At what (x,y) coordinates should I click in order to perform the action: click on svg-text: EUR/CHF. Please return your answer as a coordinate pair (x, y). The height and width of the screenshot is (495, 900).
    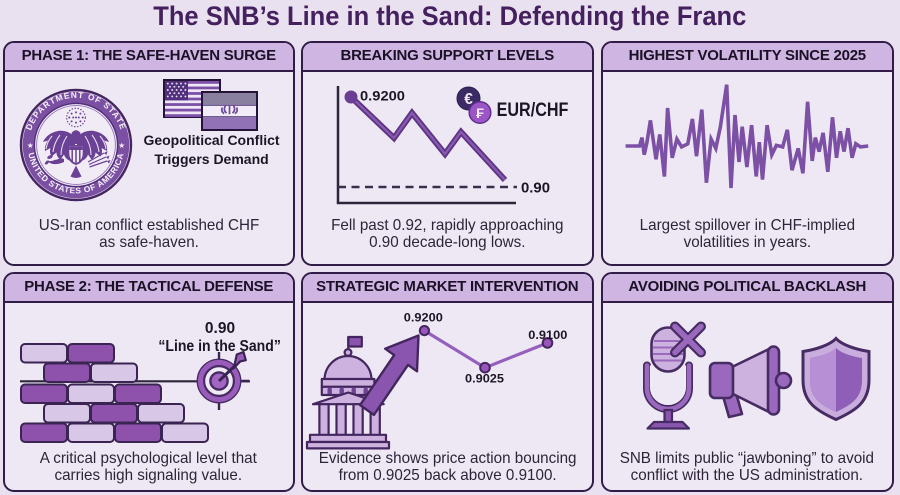
    Looking at the image, I should click on (533, 110).